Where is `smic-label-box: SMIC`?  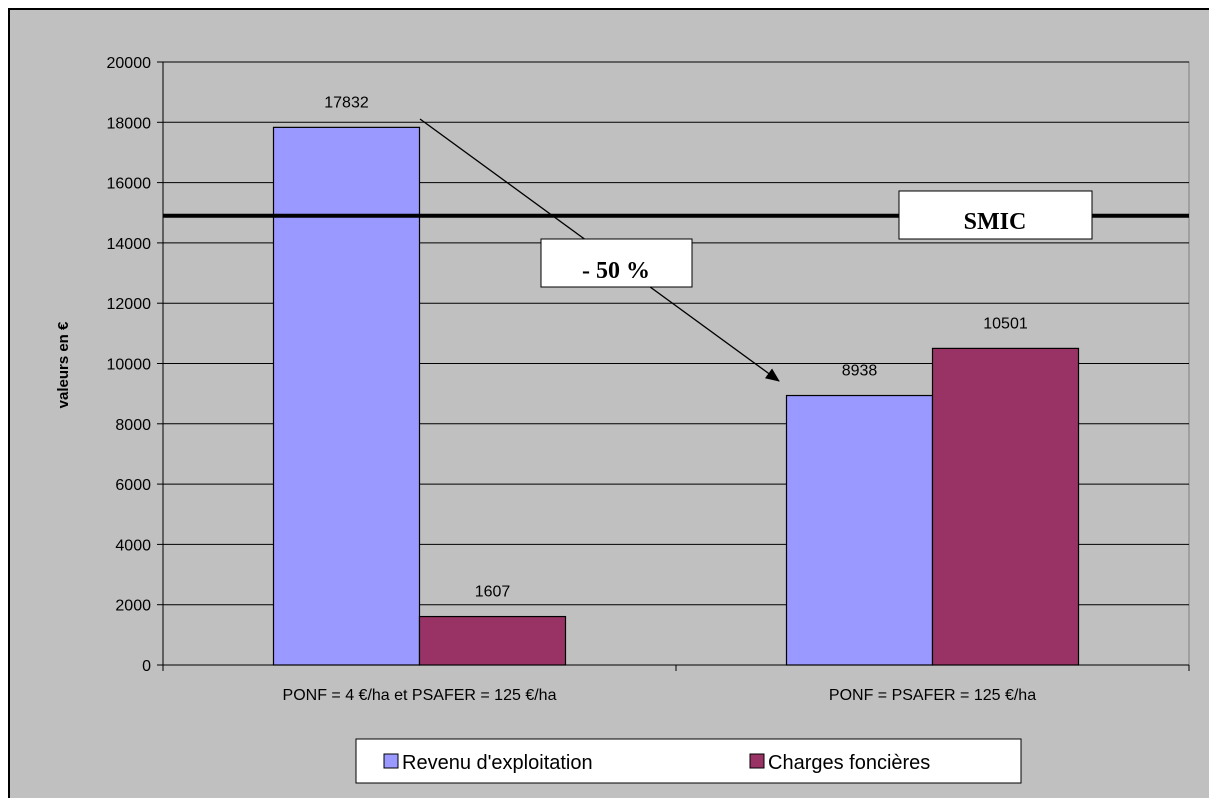 smic-label-box: SMIC is located at coordinates (995, 215).